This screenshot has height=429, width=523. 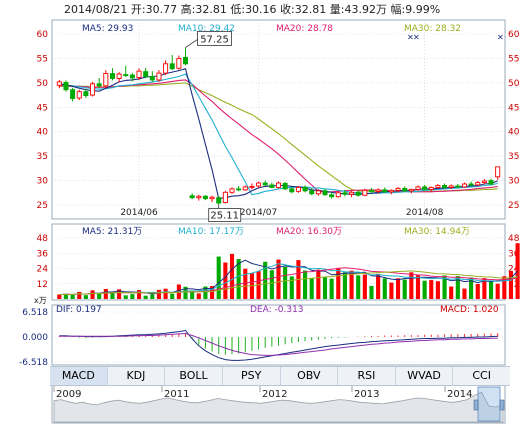 What do you see at coordinates (489, 404) in the screenshot?
I see `history-selection-window` at bounding box center [489, 404].